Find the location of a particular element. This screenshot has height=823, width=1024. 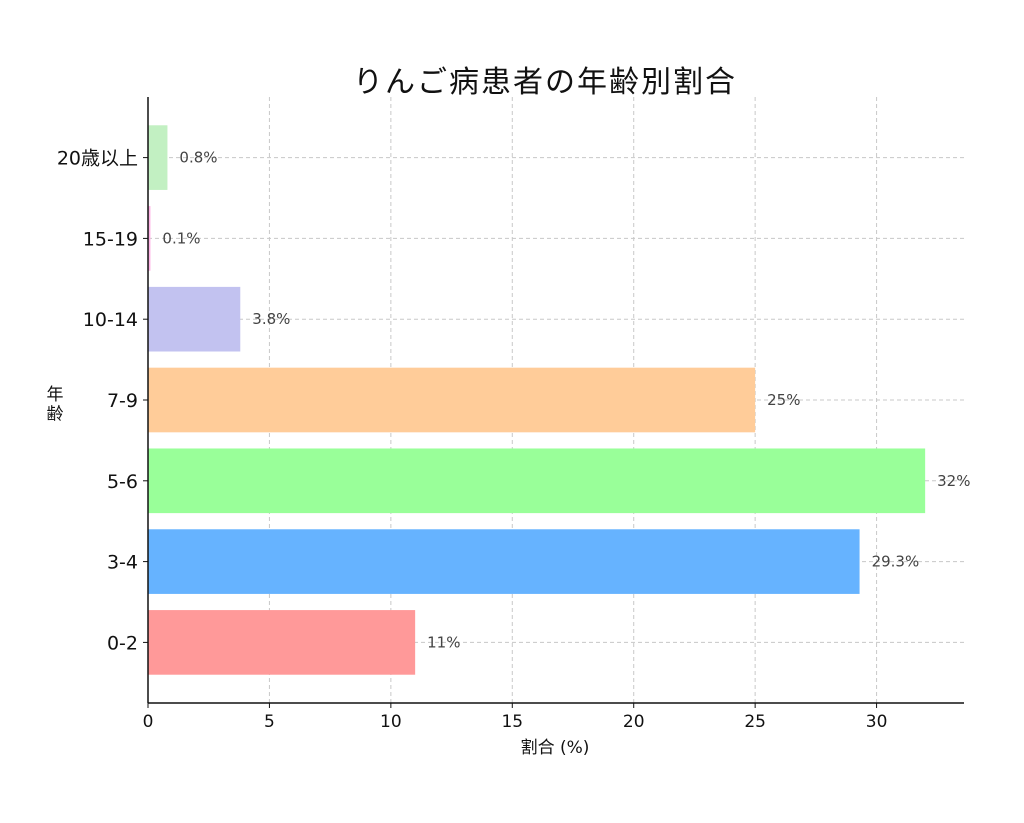

x-tick-label: 0 is located at coordinates (148, 722).